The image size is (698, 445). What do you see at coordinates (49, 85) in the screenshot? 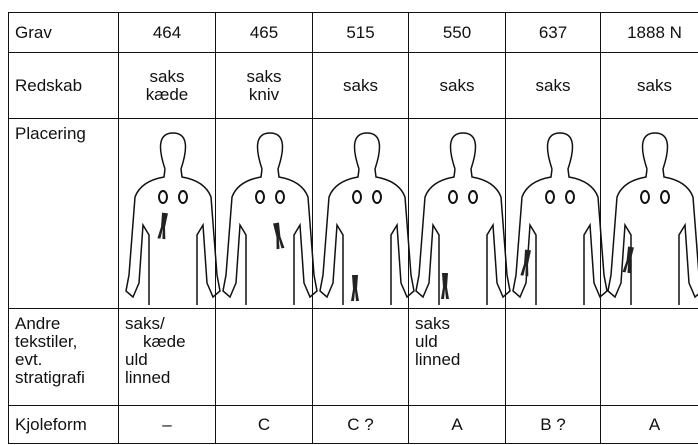
I see `cell-line: Redskab` at bounding box center [49, 85].